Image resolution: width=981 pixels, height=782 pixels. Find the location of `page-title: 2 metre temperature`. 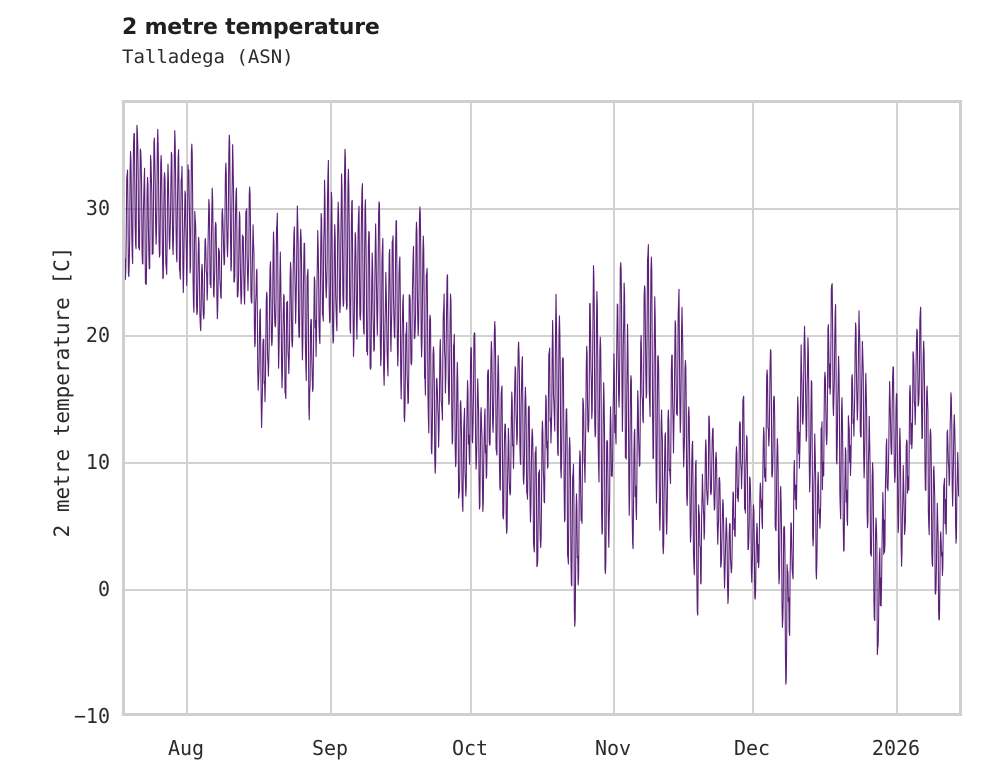

page-title: 2 metre temperature is located at coordinates (251, 27).